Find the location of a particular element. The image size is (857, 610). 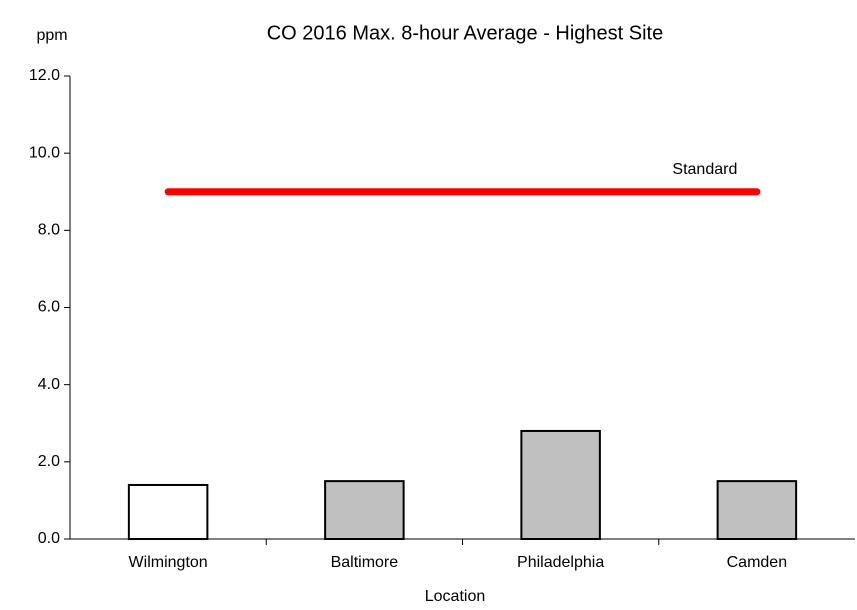

x-tick-label: Wilmington is located at coordinates (168, 562).